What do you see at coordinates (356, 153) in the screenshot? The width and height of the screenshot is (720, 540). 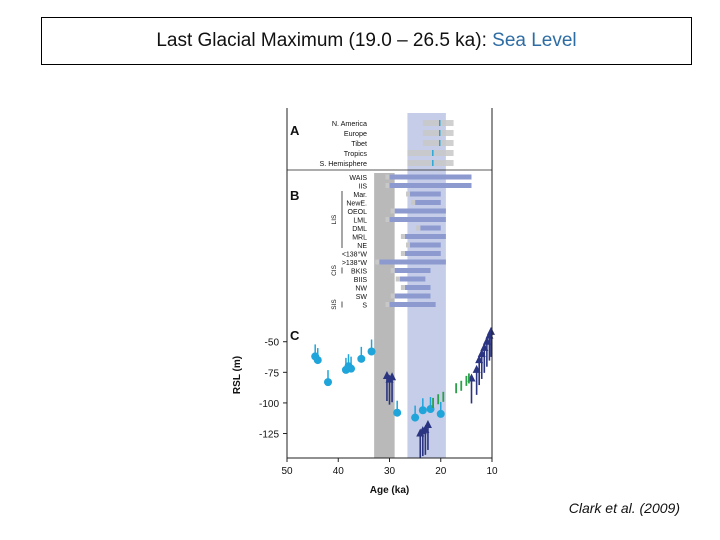 I see `panel-a-label: Tropics` at bounding box center [356, 153].